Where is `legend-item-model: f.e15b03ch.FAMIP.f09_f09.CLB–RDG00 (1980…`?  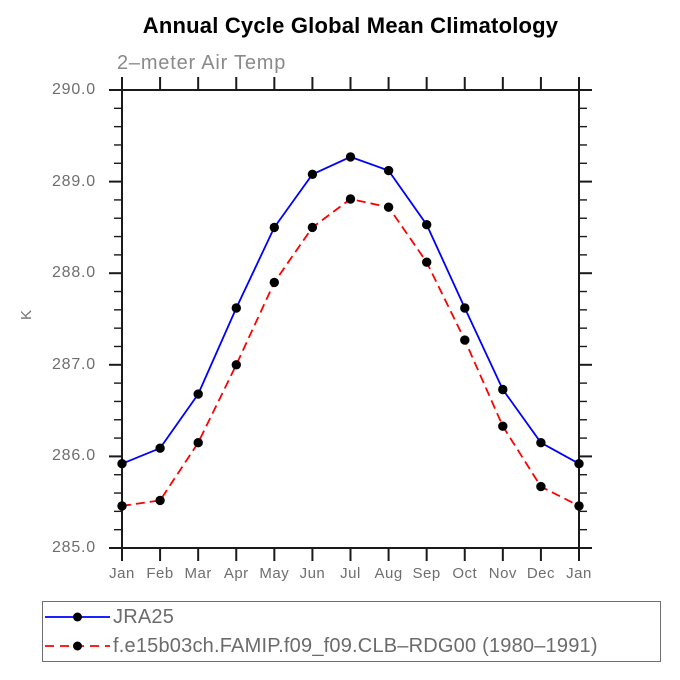 legend-item-model: f.e15b03ch.FAMIP.f09_f09.CLB–RDG00 (1980… is located at coordinates (351, 646).